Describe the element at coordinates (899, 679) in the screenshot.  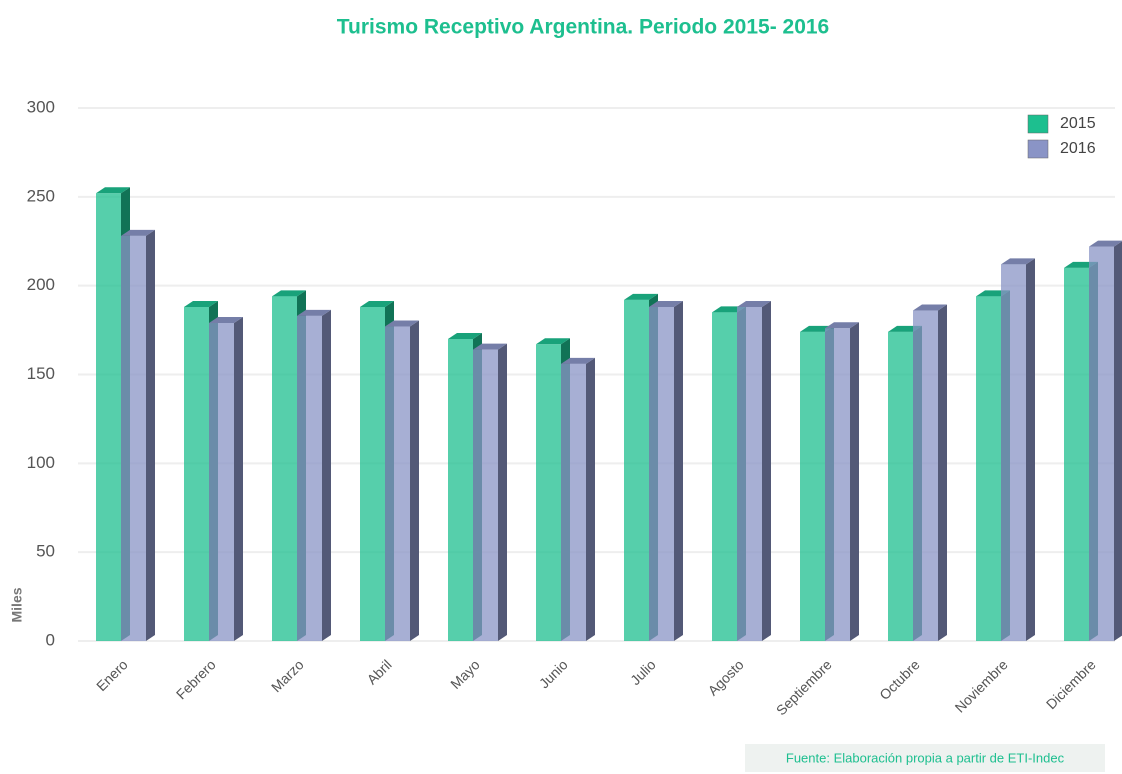
I see `x-tick-label: Octubre` at that location.